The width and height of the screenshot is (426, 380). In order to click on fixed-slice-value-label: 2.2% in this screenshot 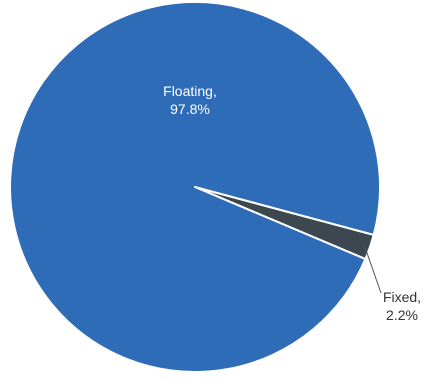, I will do `click(402, 315)`.